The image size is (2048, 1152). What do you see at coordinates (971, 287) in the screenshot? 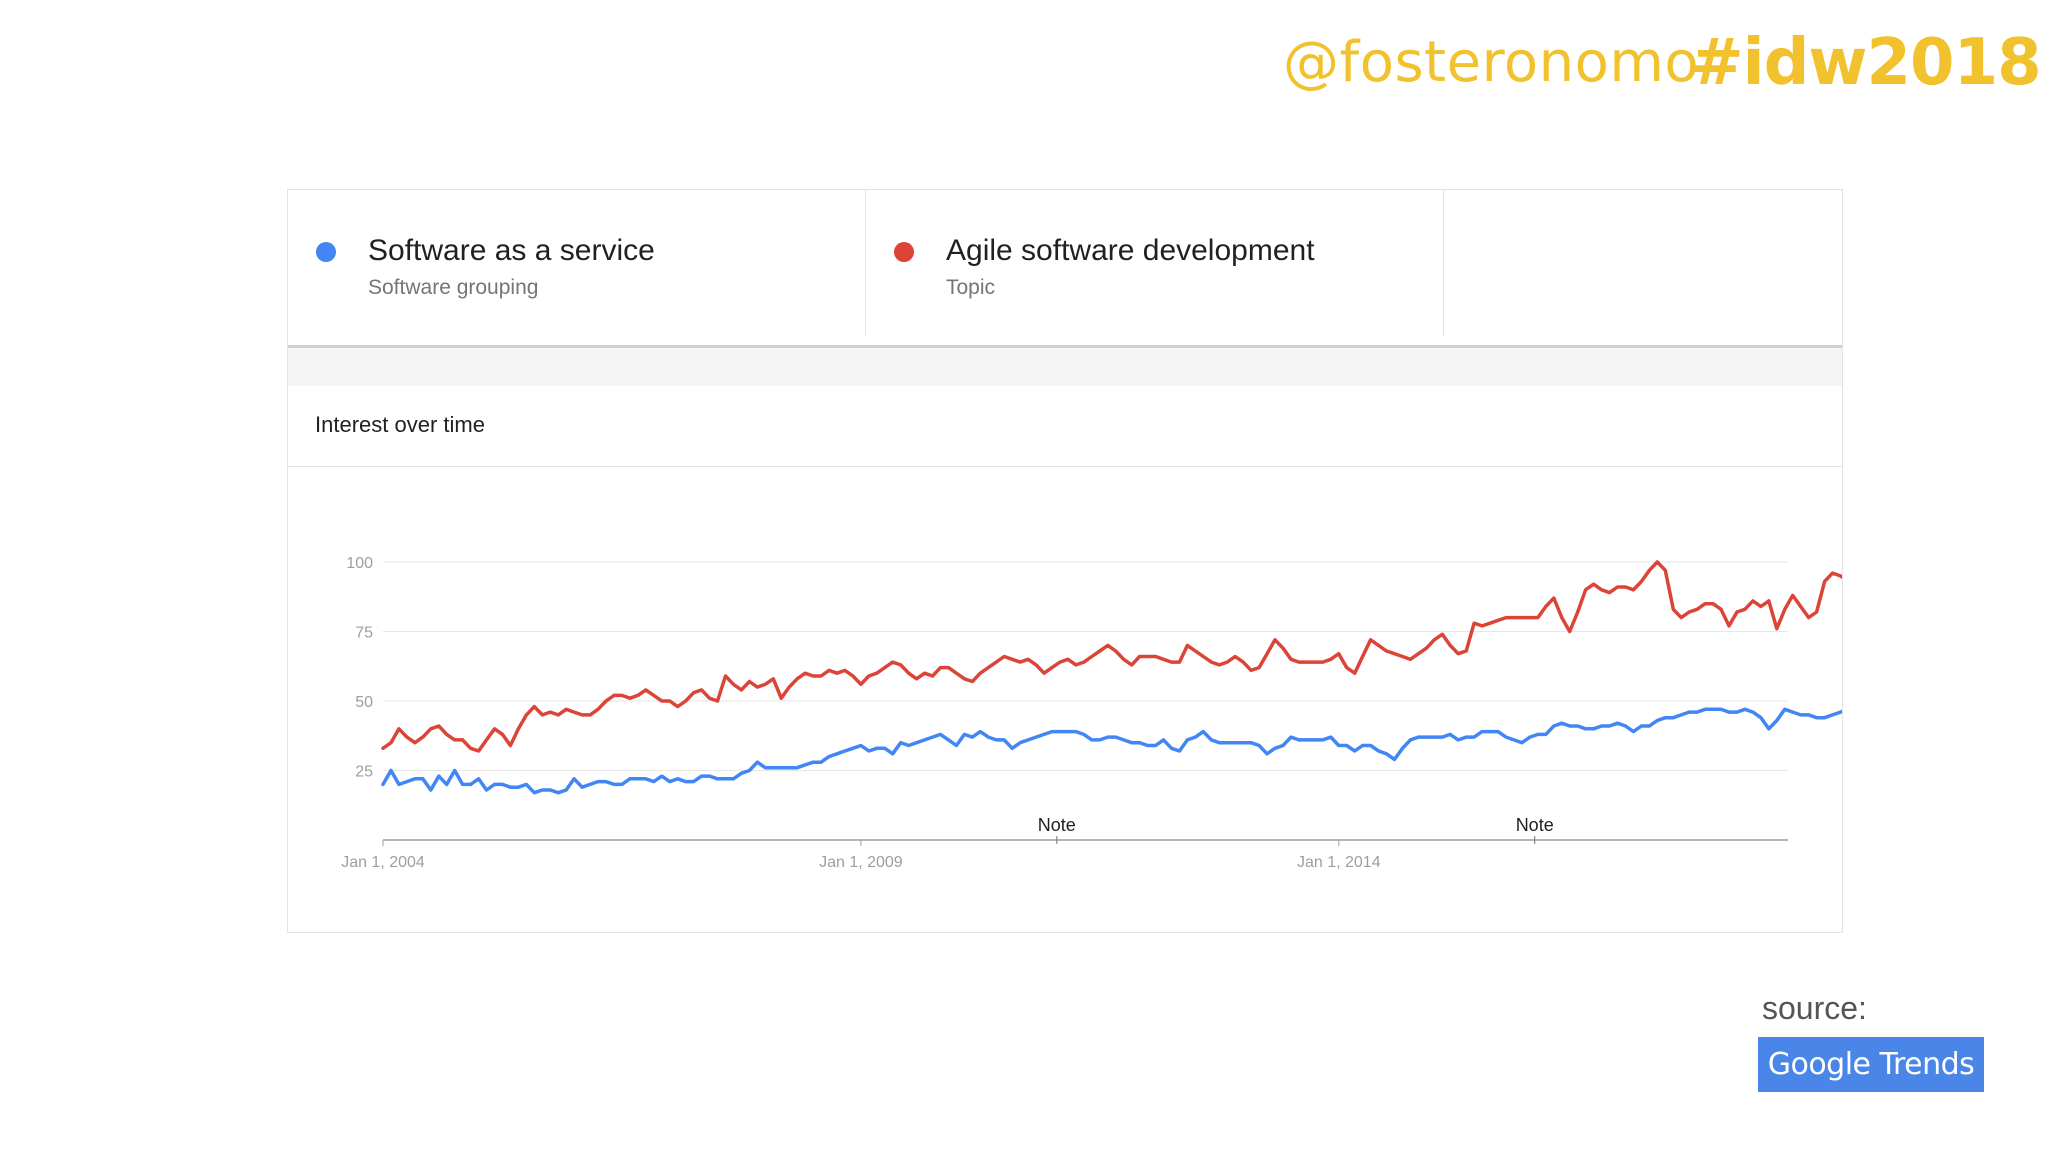
I see `term-category: Topic` at bounding box center [971, 287].